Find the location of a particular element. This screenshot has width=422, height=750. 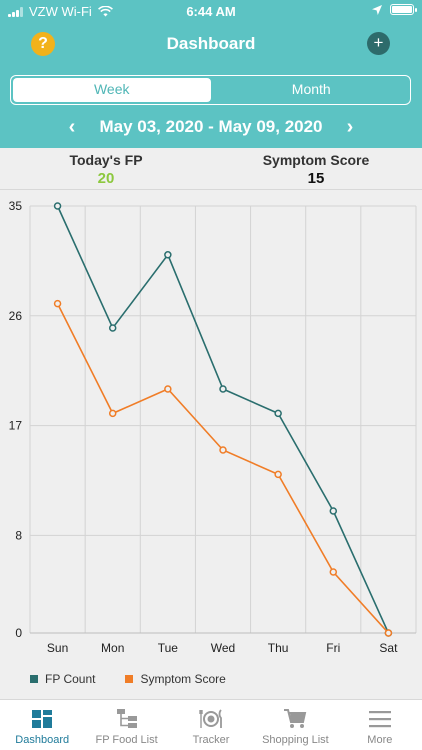

status-right is located at coordinates (394, 9).